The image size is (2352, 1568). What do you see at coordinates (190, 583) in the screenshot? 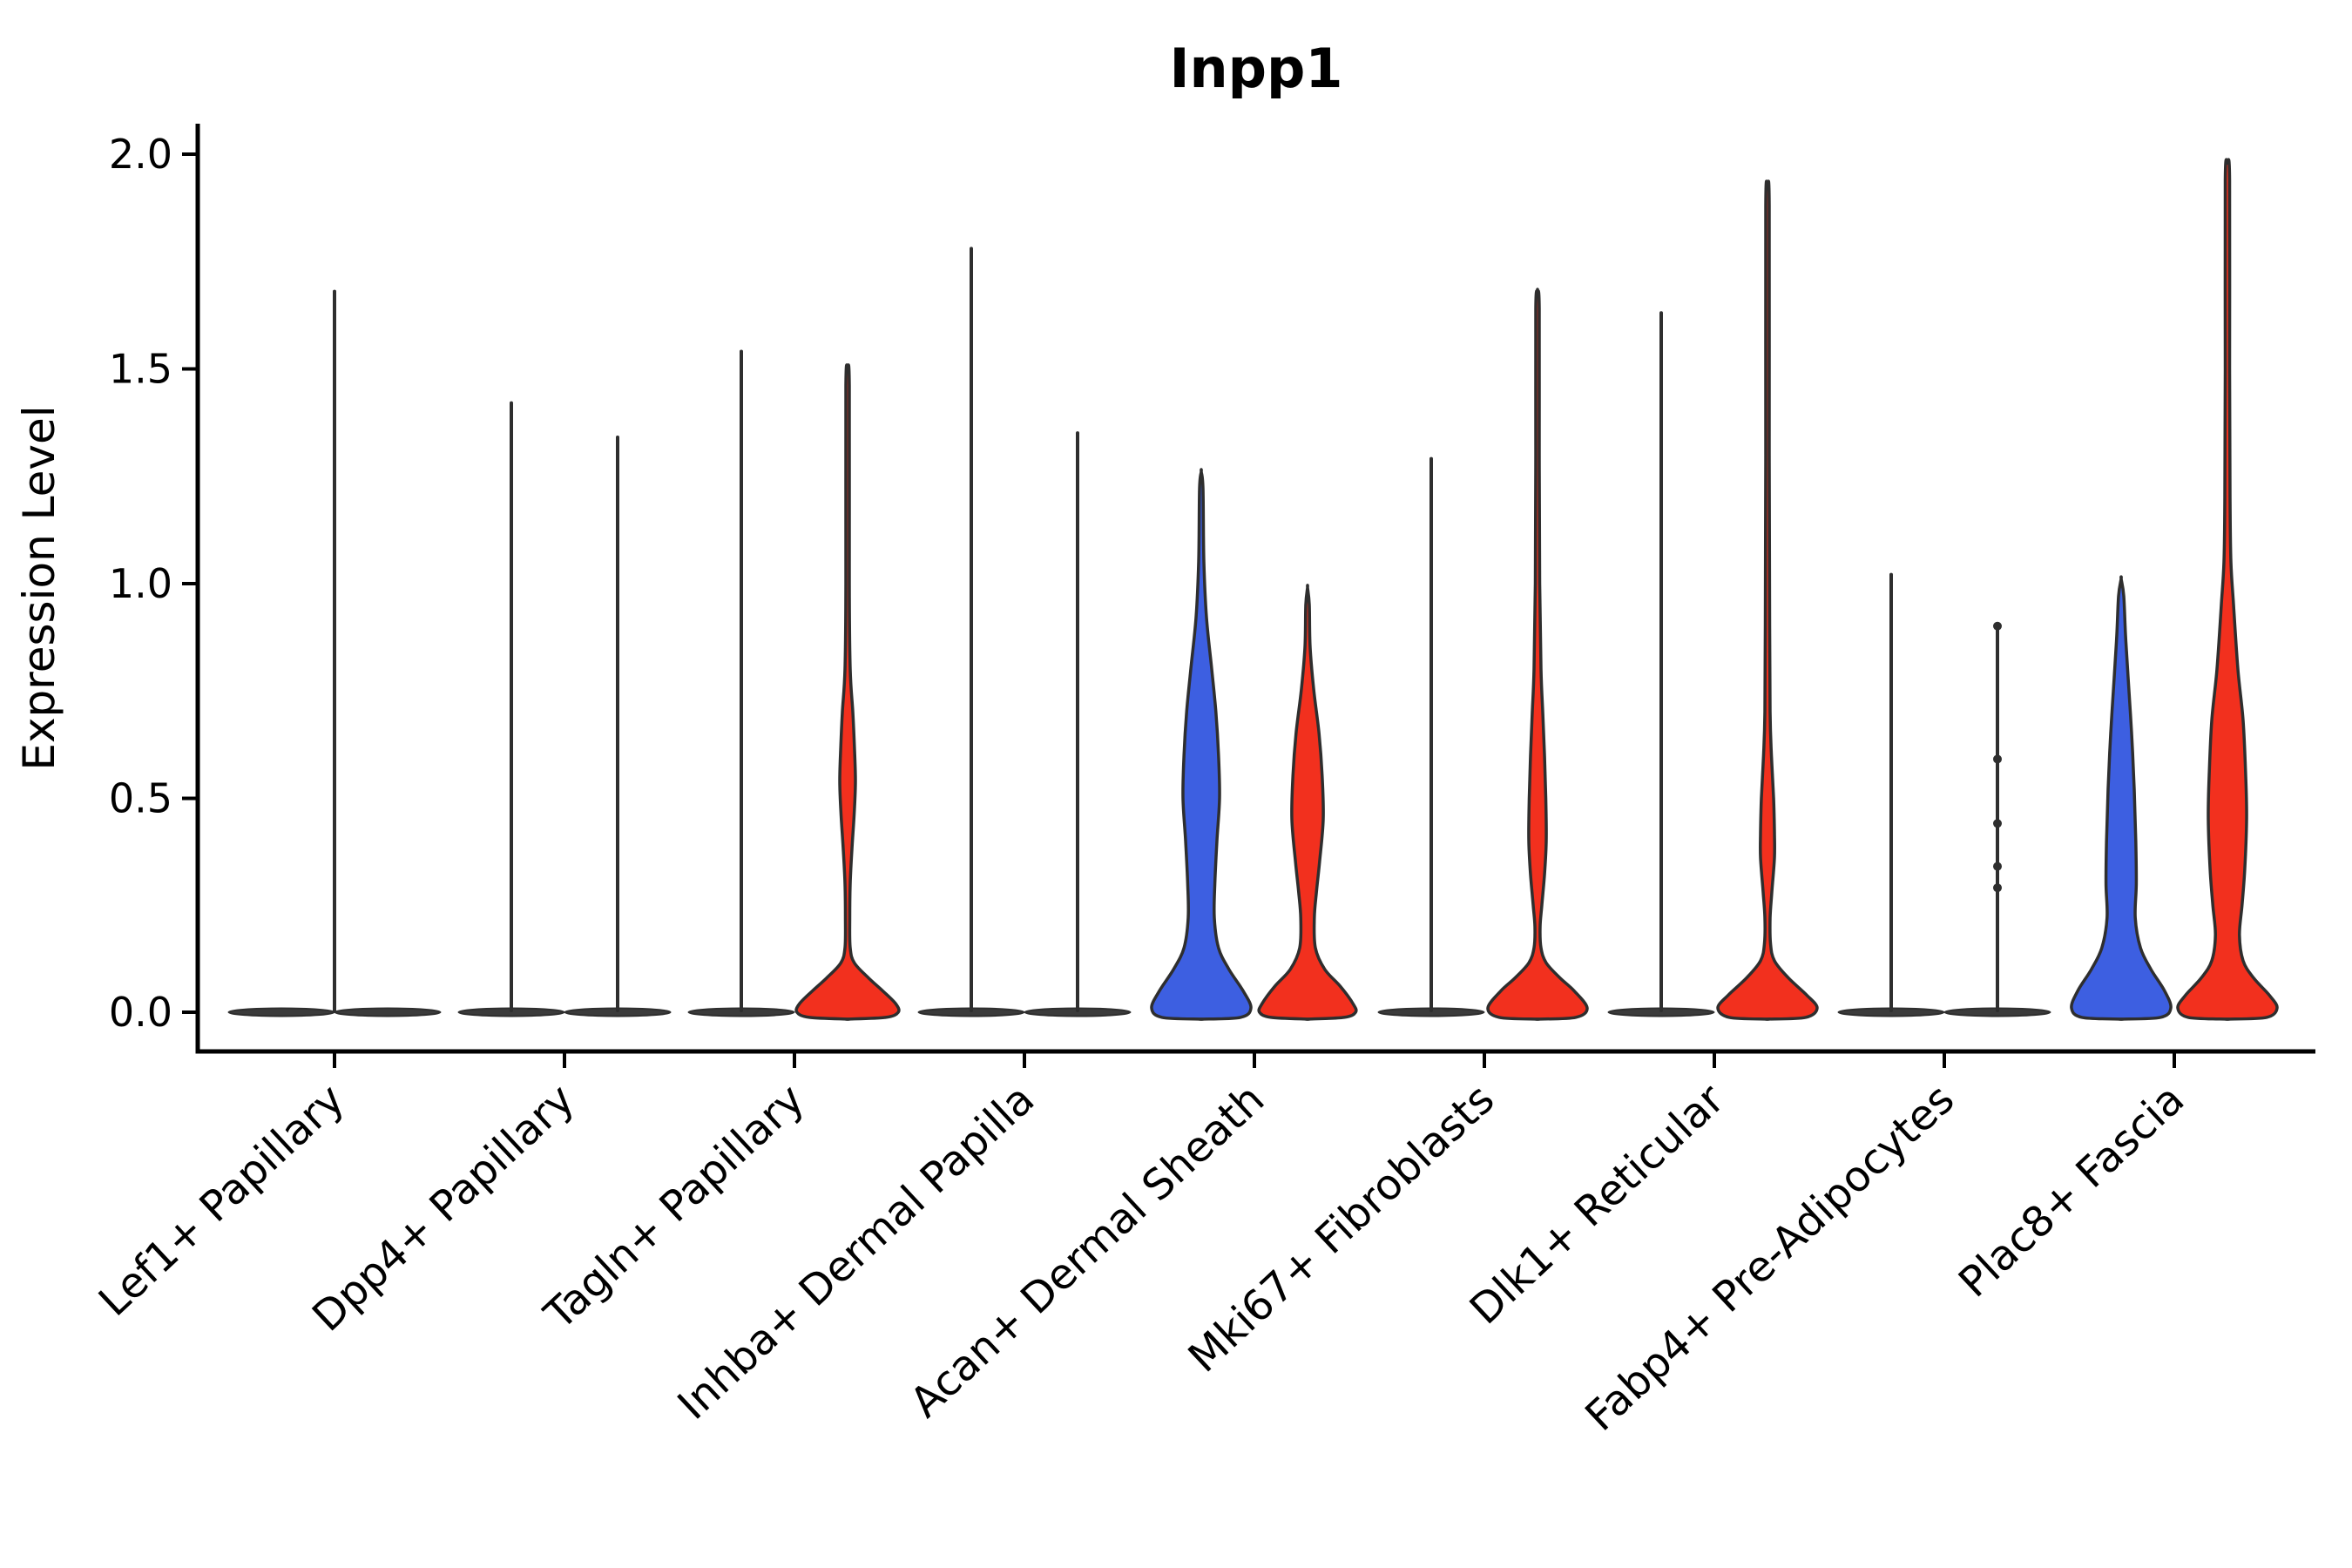
I see `y-tick-marks` at bounding box center [190, 583].